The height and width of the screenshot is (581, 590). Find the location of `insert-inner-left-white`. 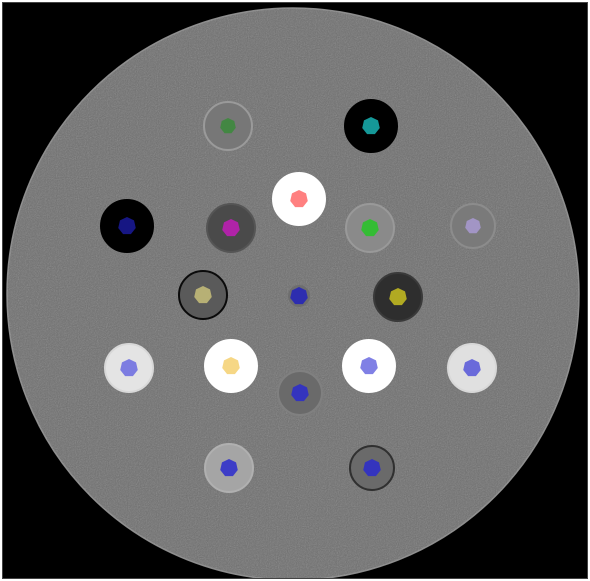

insert-inner-left-white is located at coordinates (231, 366).